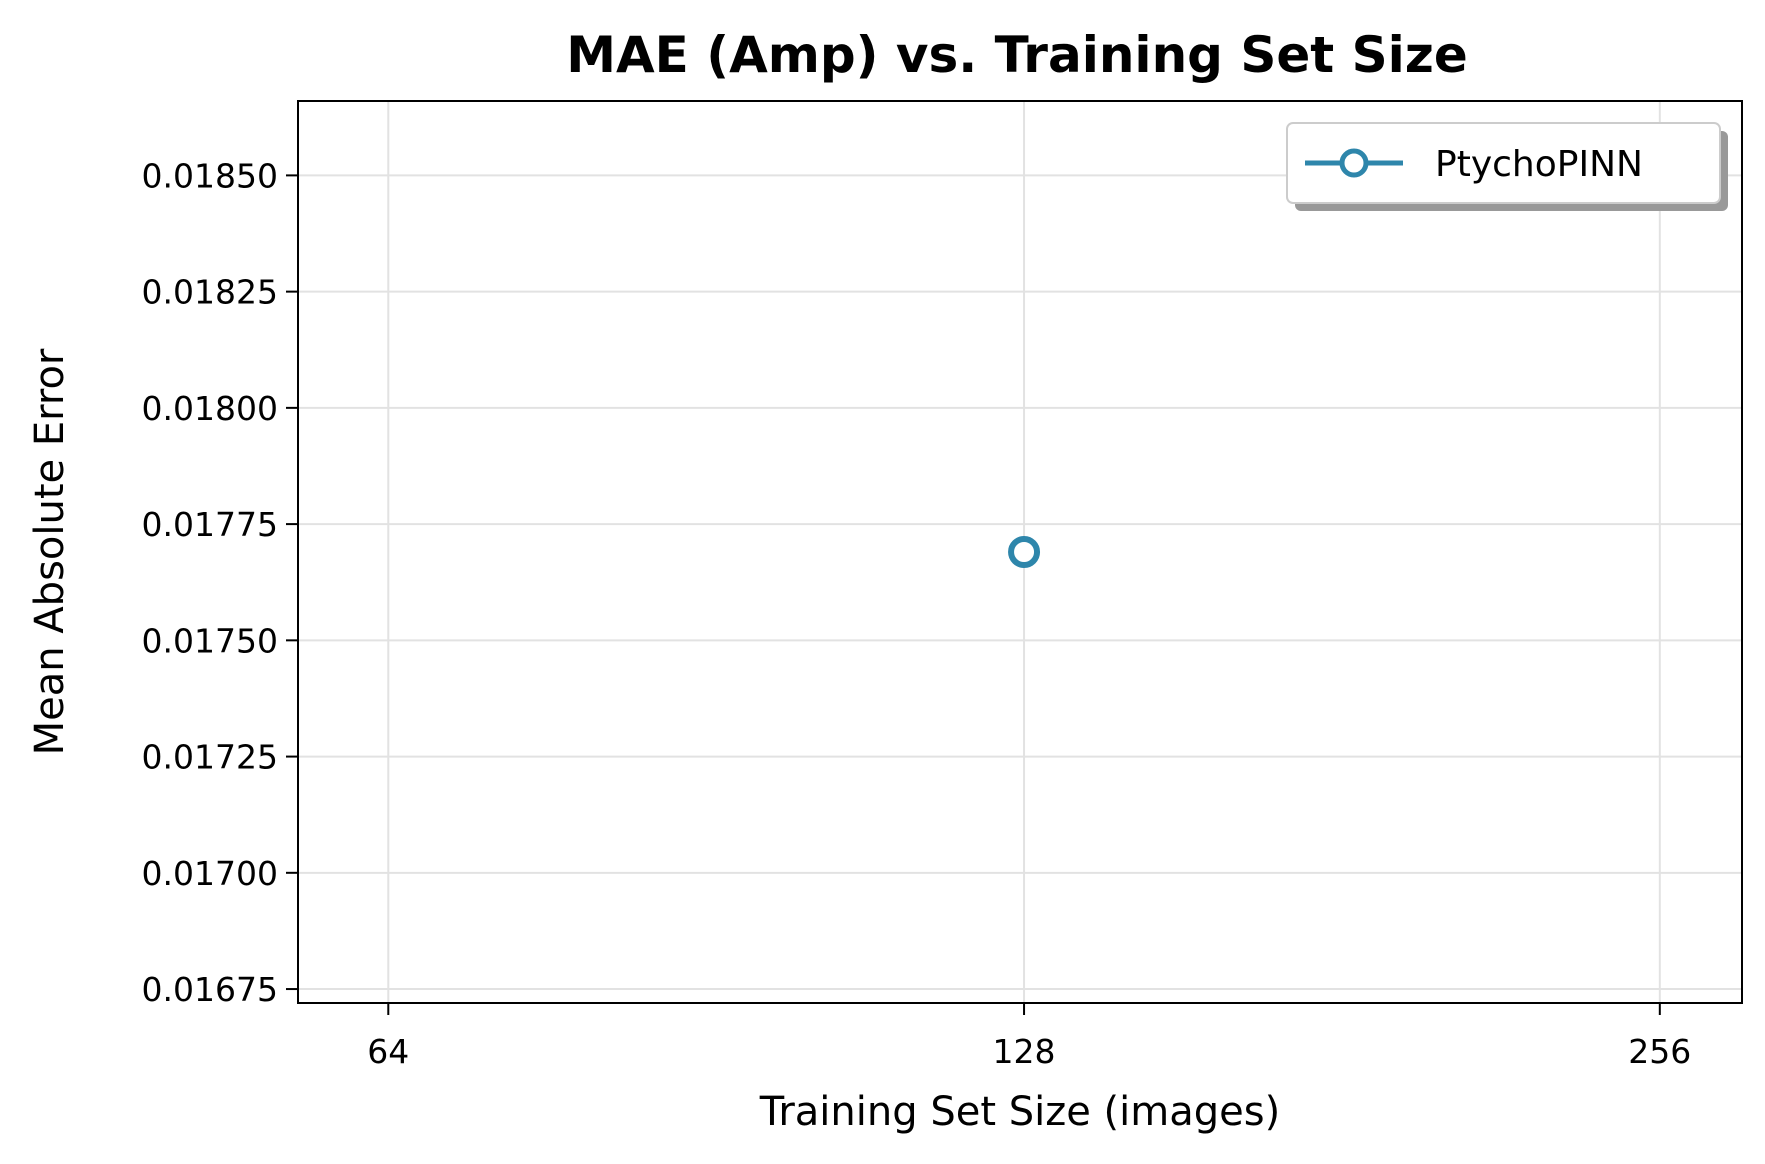 The height and width of the screenshot is (1164, 1765). What do you see at coordinates (210, 757) in the screenshot?
I see `y-tick-label: 0.01725` at bounding box center [210, 757].